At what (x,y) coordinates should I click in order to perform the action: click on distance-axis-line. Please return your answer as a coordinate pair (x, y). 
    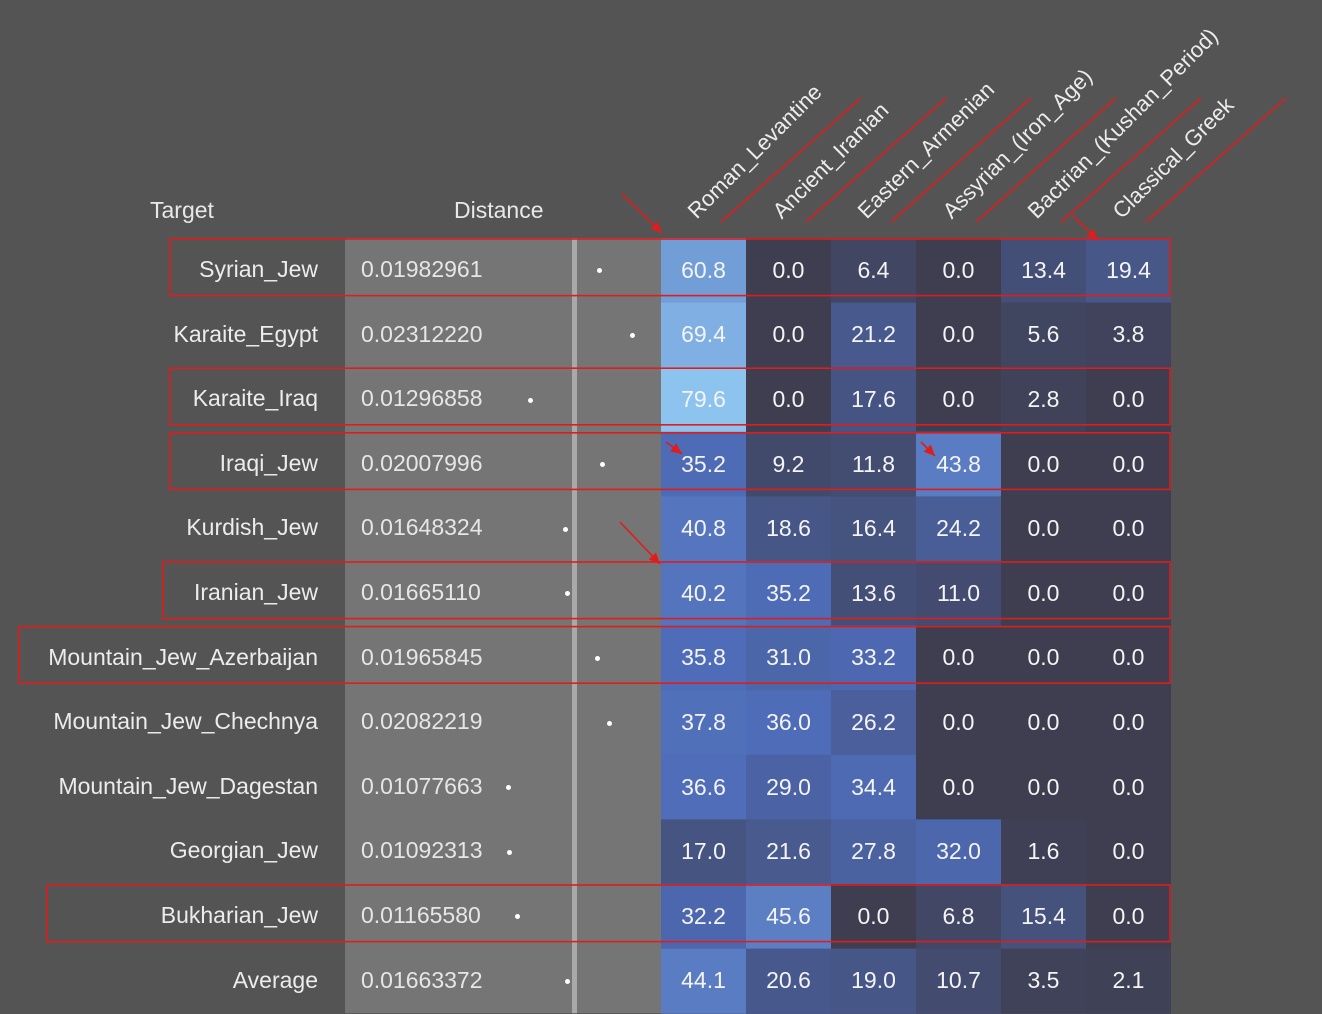
    Looking at the image, I should click on (574, 626).